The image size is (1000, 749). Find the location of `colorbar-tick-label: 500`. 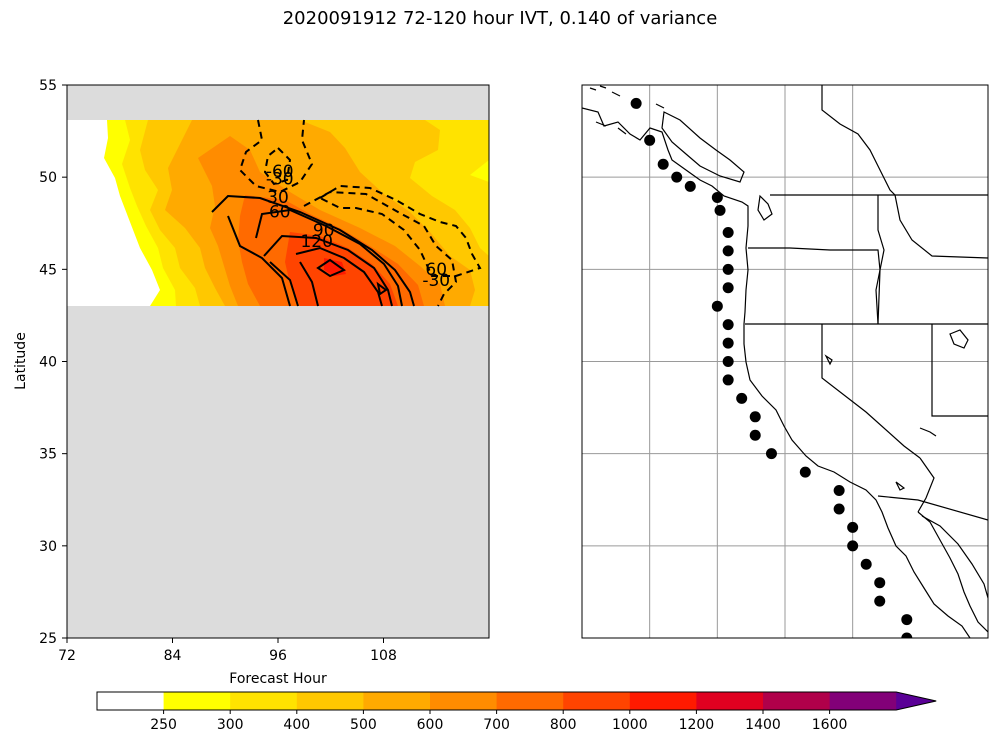

colorbar-tick-label: 500 is located at coordinates (363, 725).